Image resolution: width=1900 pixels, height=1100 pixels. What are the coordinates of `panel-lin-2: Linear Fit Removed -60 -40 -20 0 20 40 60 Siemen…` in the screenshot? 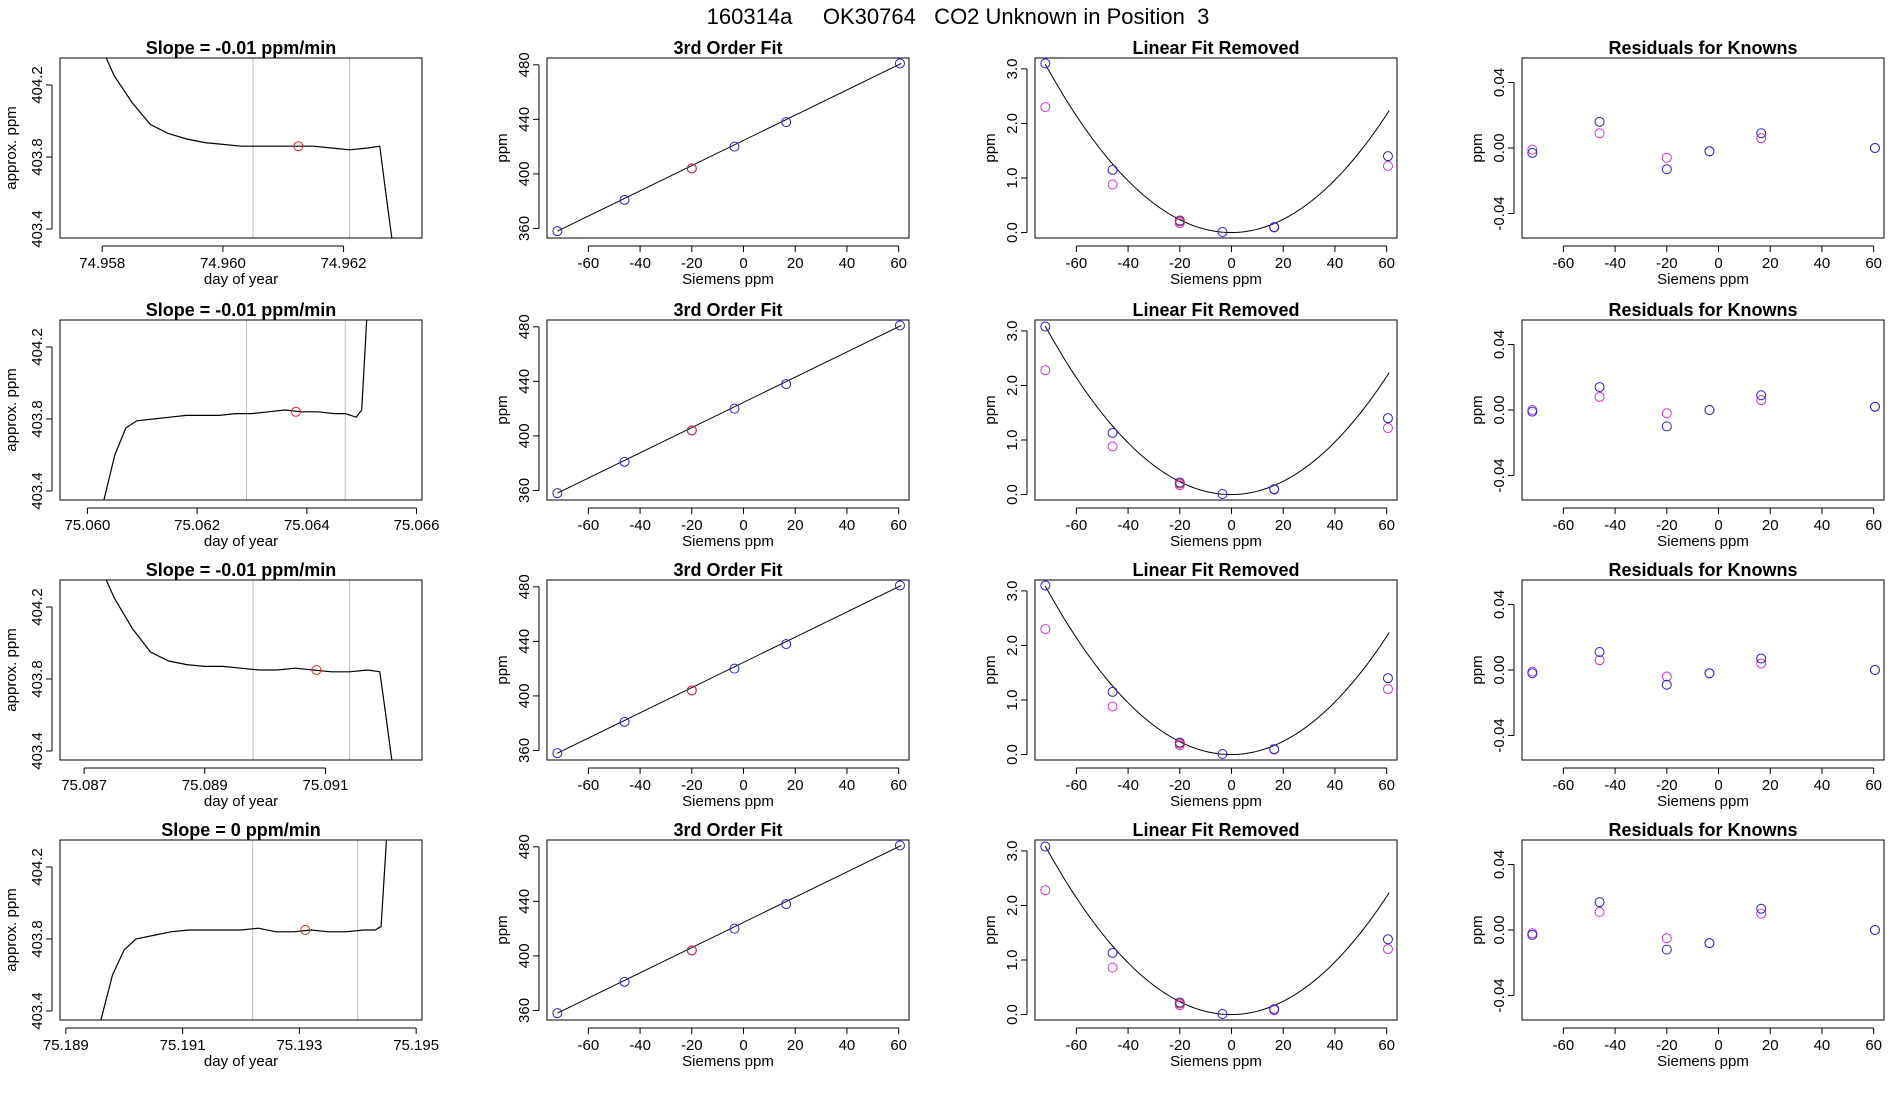 It's located at (1190, 425).